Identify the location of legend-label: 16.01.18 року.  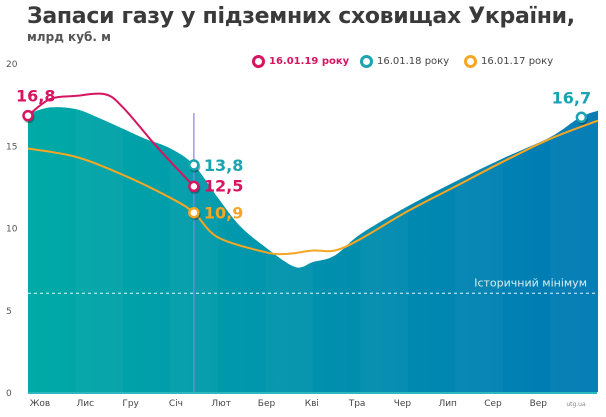
(413, 61).